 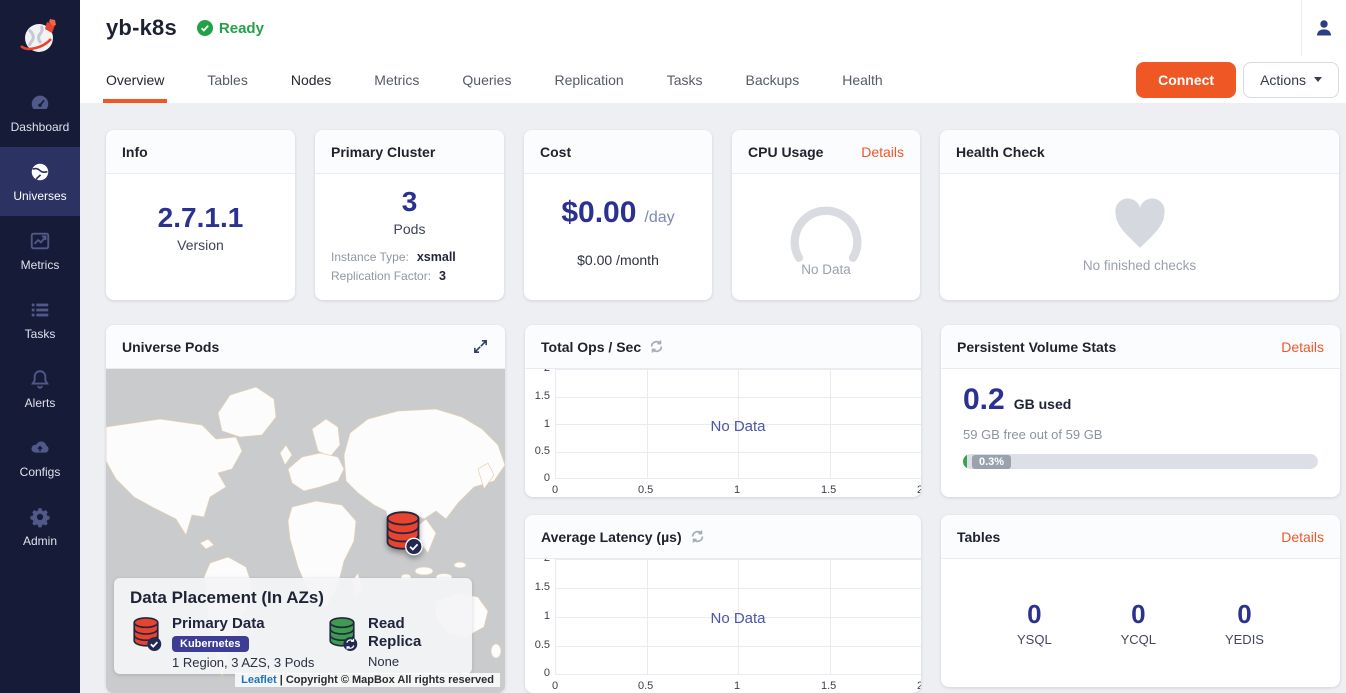 I want to click on axis-tick: 0, so click(x=555, y=686).